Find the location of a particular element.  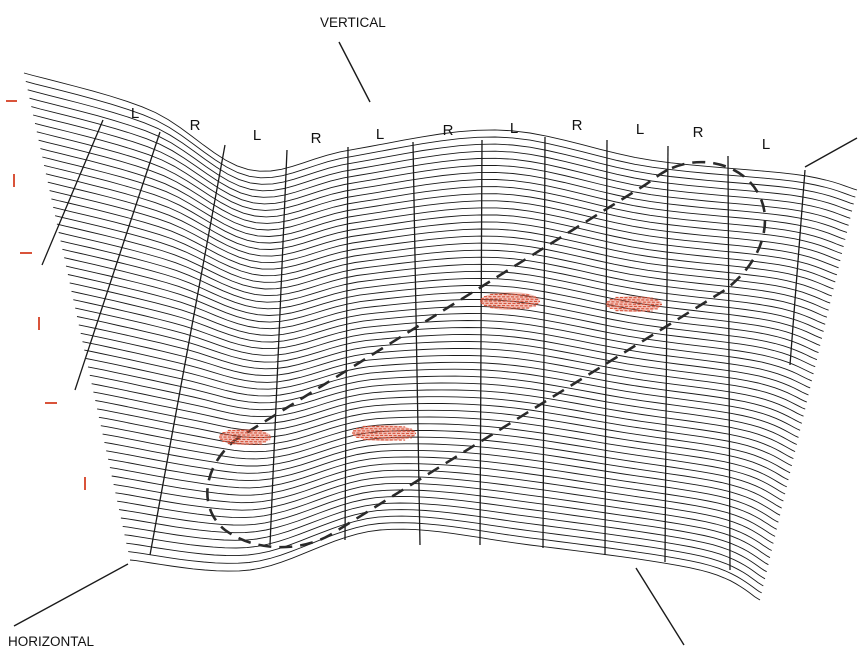

bottom-pointer-line is located at coordinates (660, 606).